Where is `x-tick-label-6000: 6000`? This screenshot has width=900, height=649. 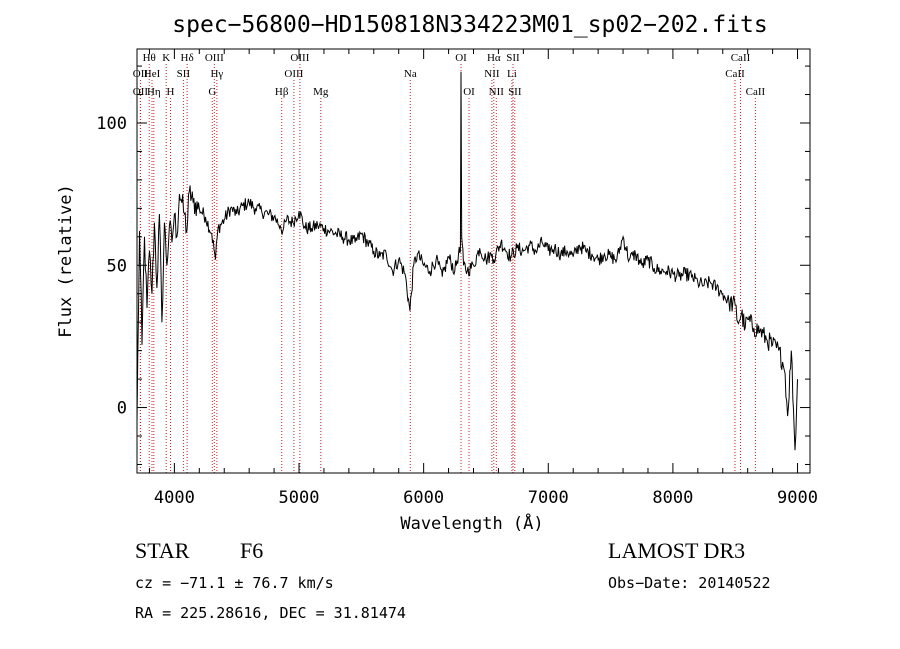
x-tick-label-6000: 6000 is located at coordinates (423, 498).